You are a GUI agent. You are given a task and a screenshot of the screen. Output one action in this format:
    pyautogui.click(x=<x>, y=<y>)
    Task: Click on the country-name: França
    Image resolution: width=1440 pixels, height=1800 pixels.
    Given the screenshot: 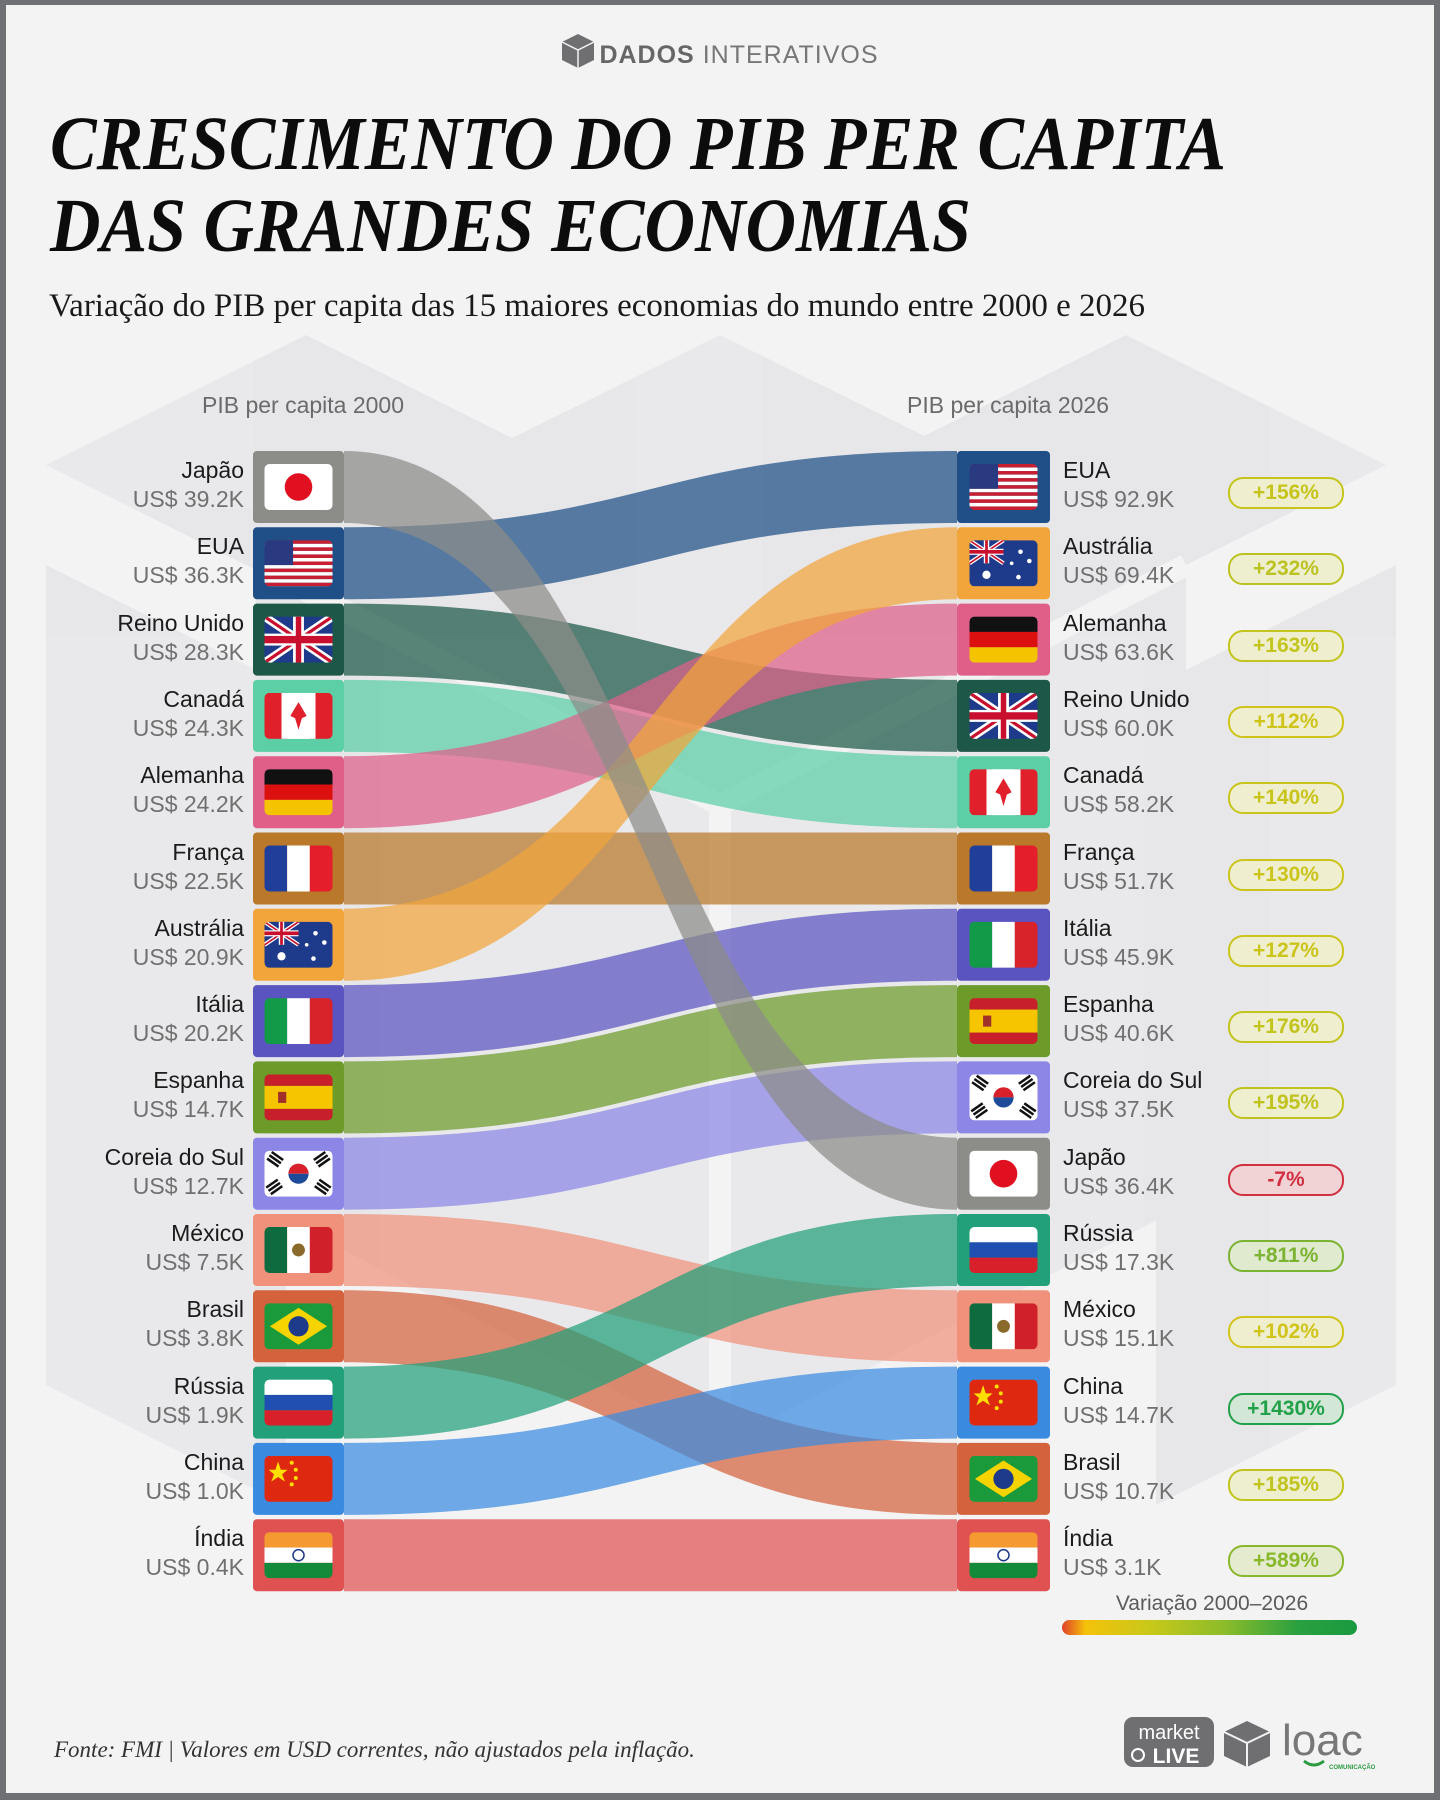 What is the action you would take?
    pyautogui.click(x=1099, y=851)
    